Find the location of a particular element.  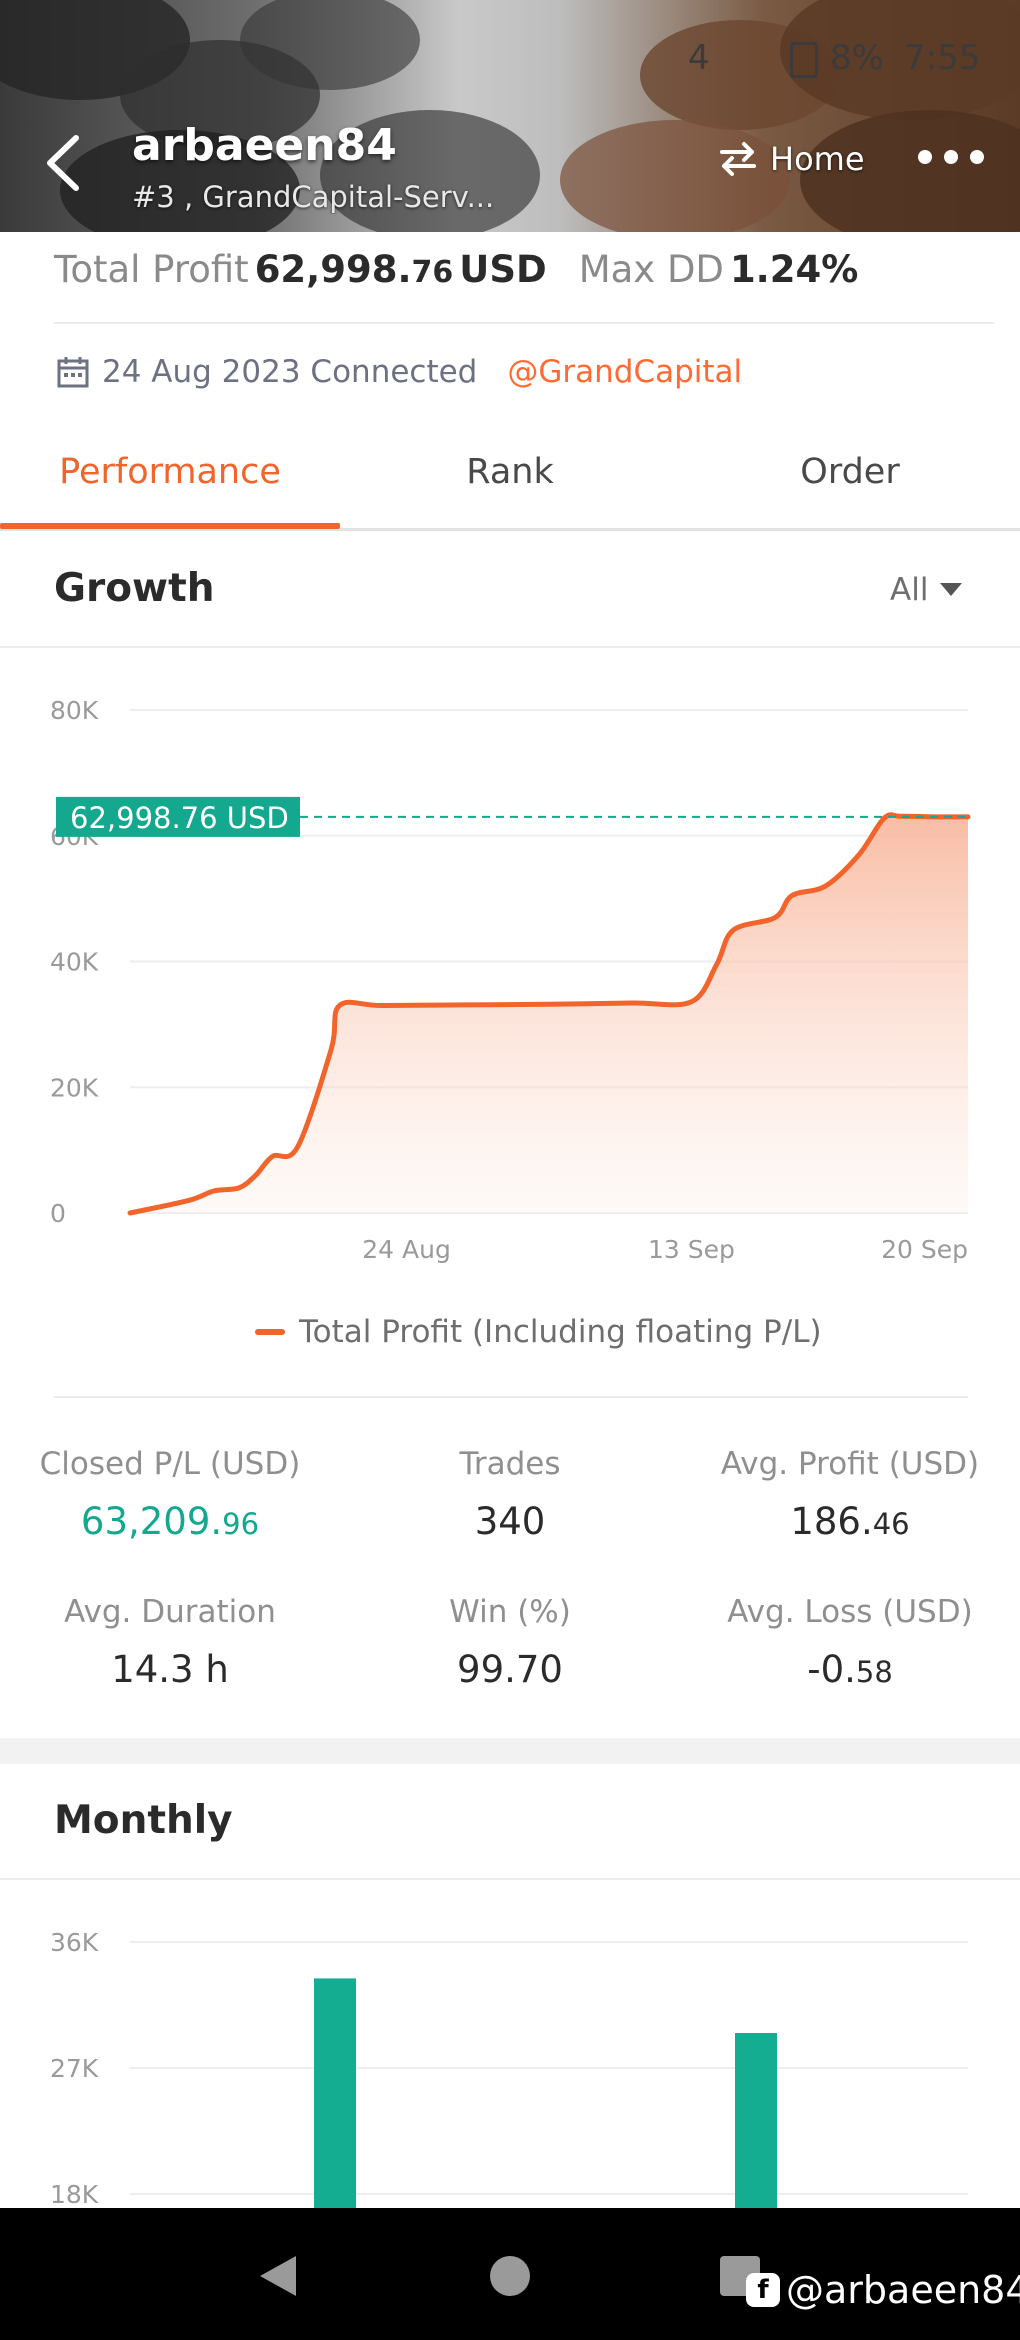

facebook-icon: f is located at coordinates (763, 2290).